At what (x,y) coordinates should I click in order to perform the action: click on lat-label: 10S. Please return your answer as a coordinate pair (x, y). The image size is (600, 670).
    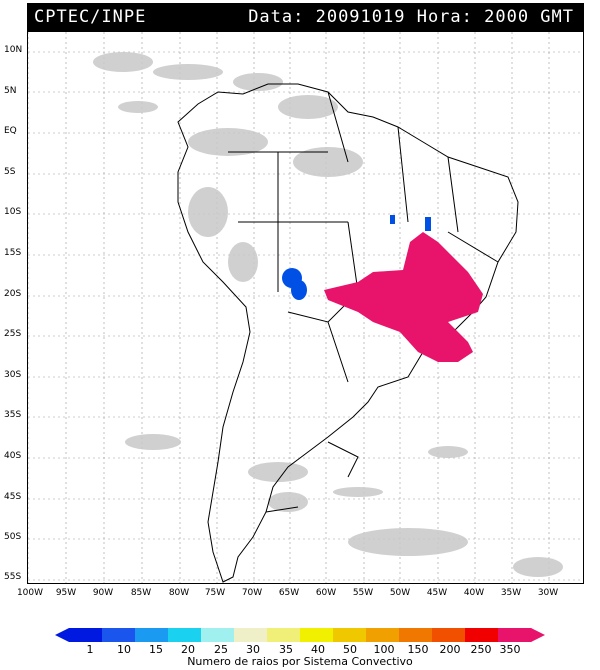
    Looking at the image, I should click on (13, 212).